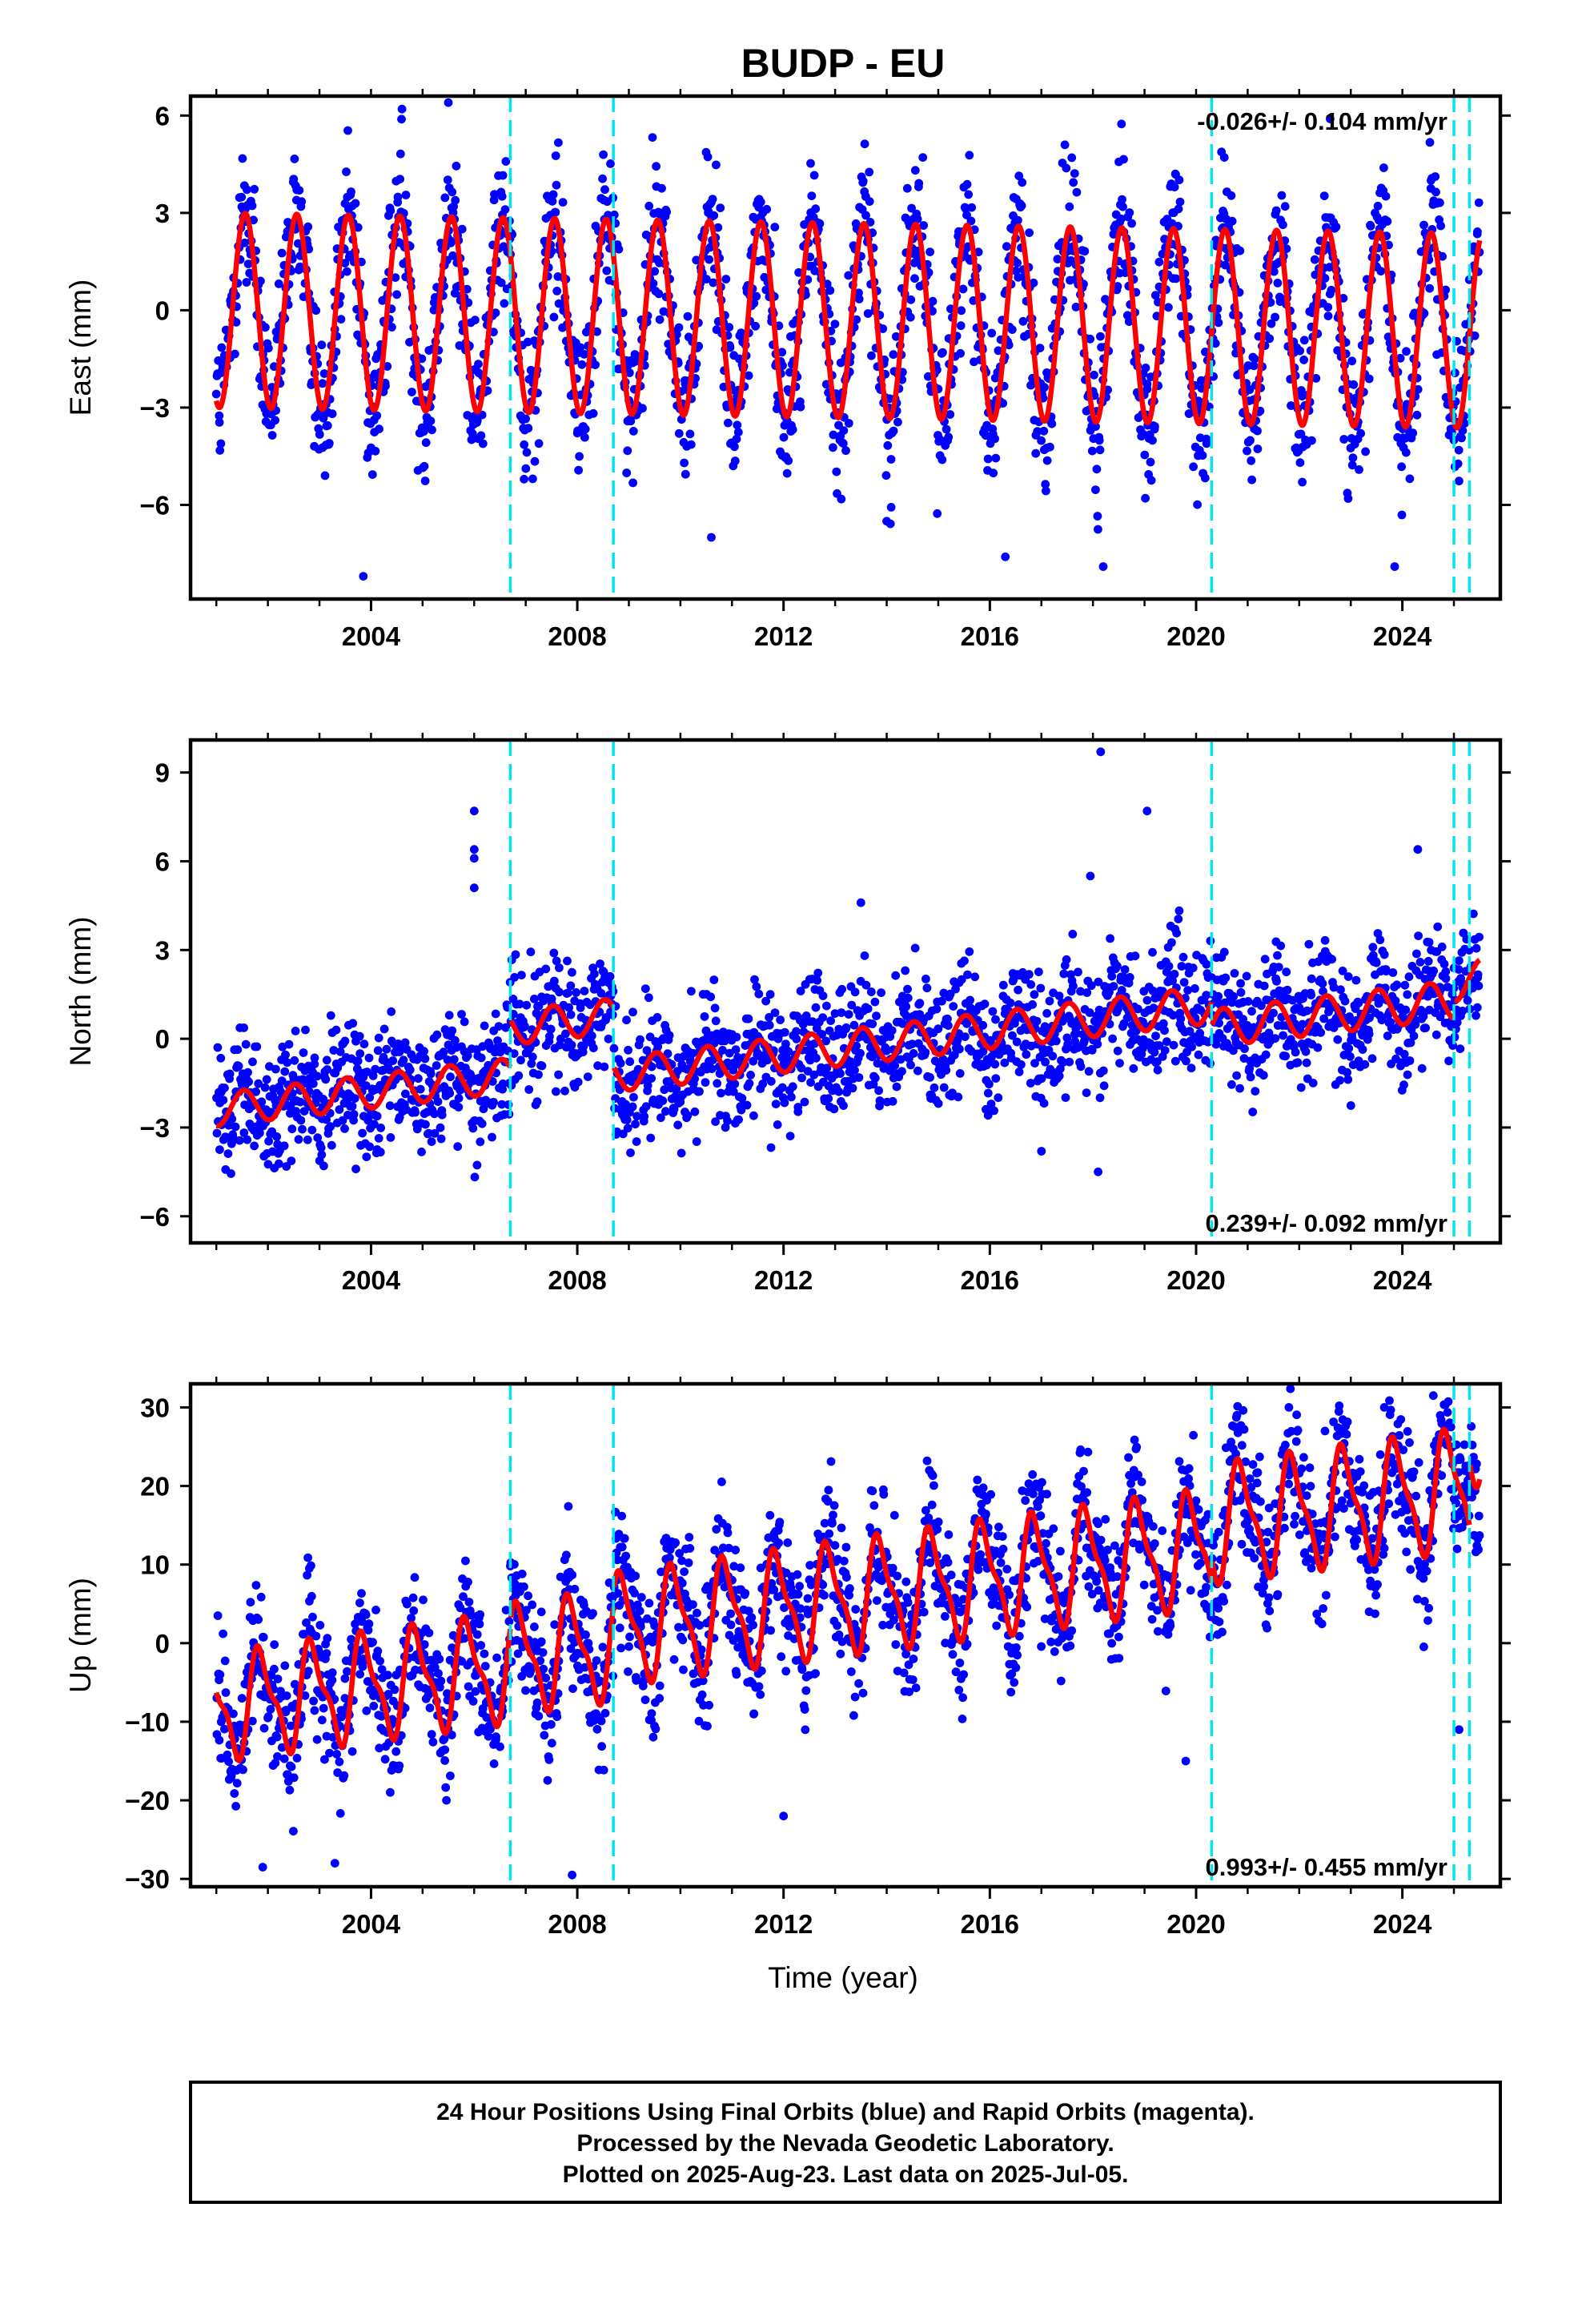  What do you see at coordinates (162, 1039) in the screenshot?
I see `y-tick-label: 0` at bounding box center [162, 1039].